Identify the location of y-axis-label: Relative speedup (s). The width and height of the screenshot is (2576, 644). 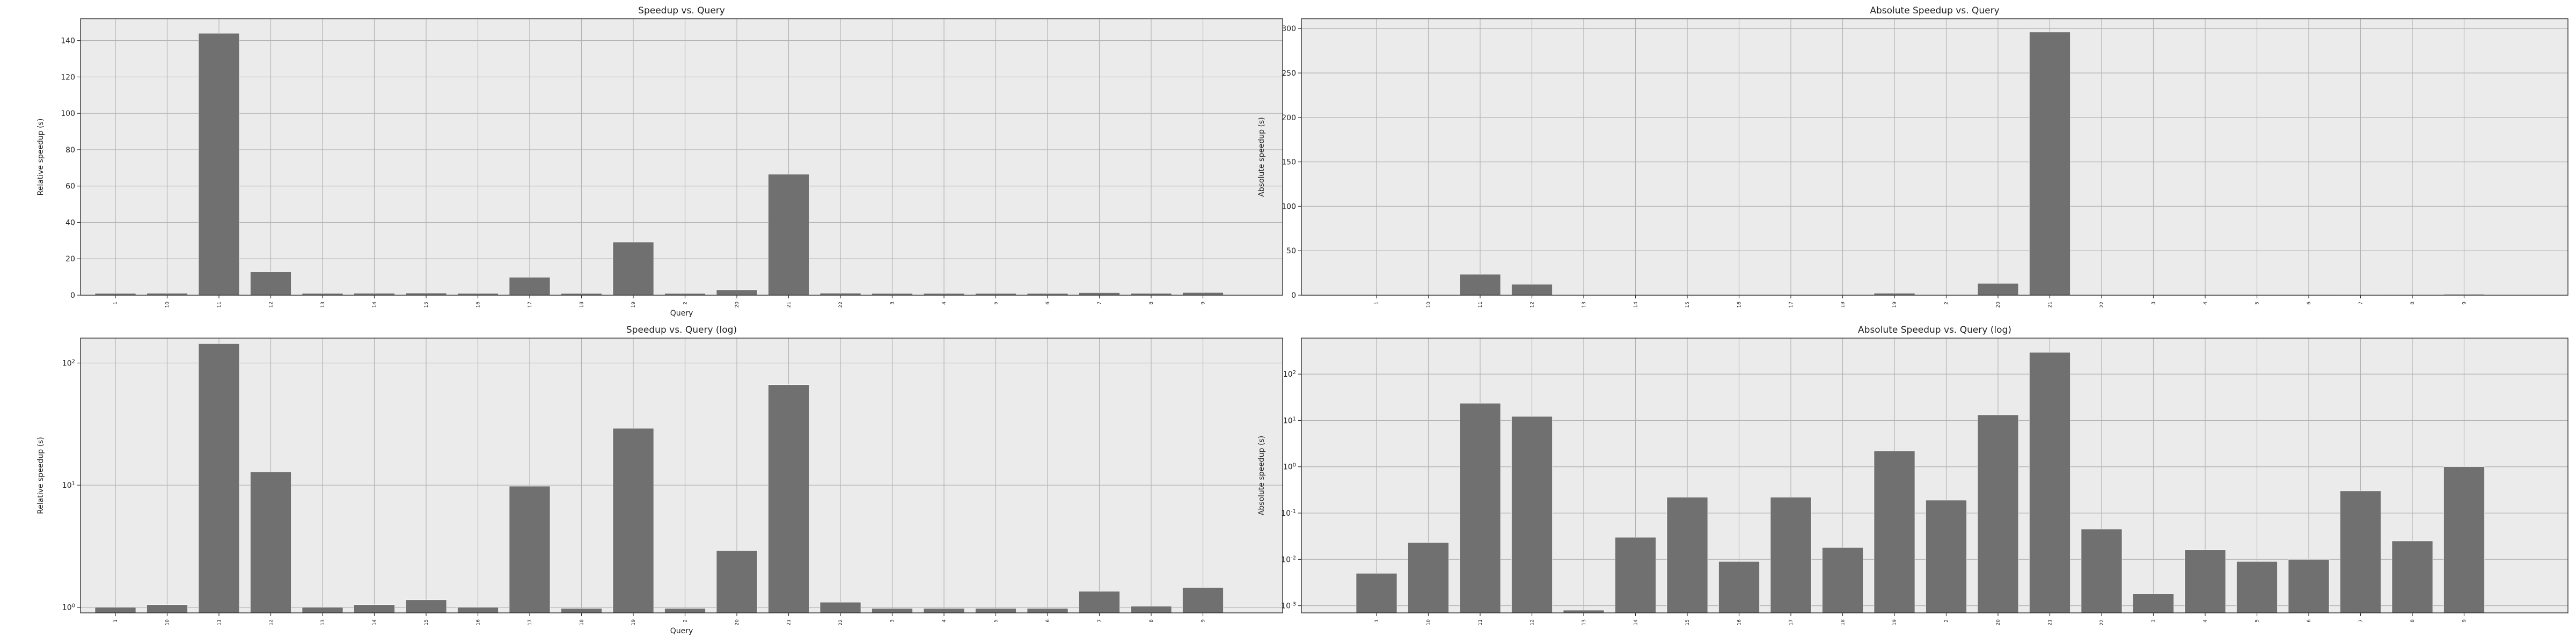
(40, 157).